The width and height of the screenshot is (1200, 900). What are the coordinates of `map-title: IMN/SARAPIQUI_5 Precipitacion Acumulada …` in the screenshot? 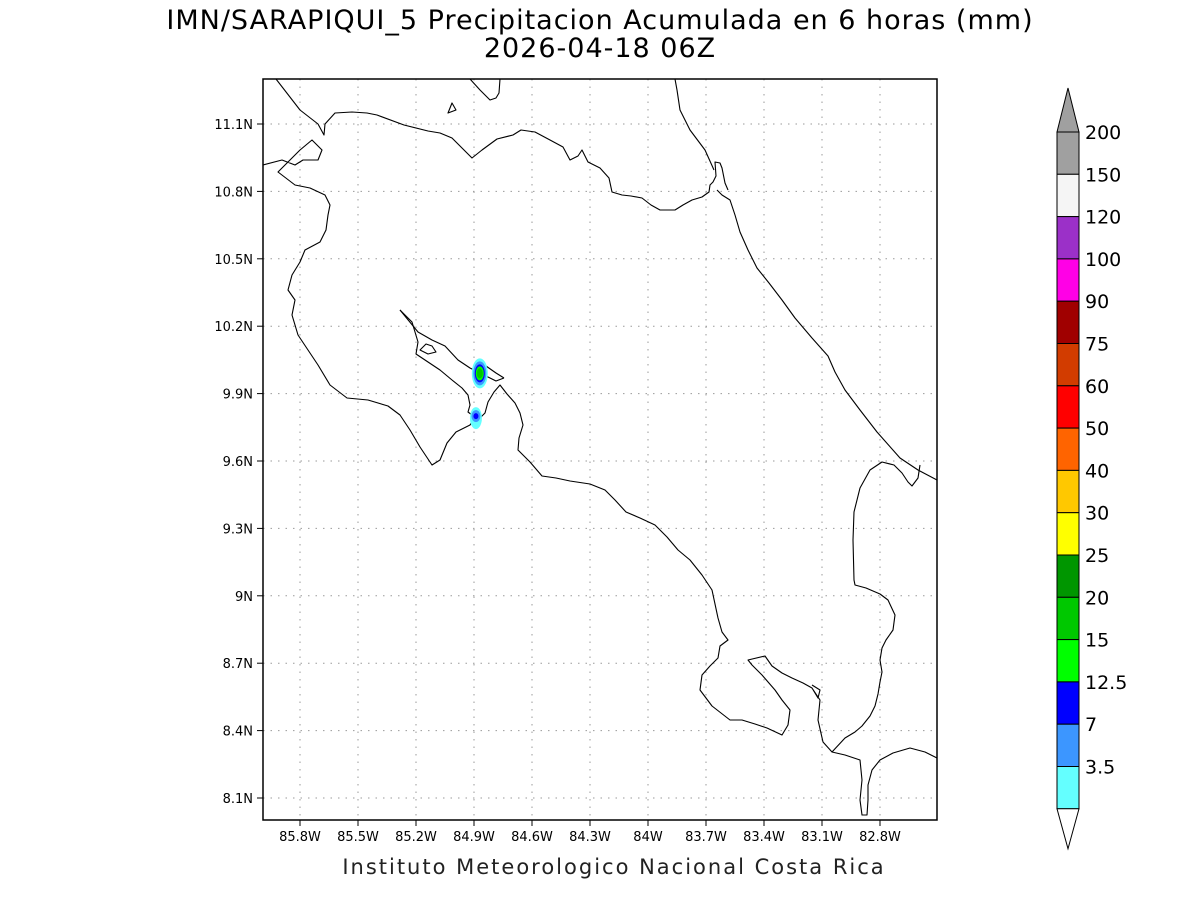 It's located at (600, 20).